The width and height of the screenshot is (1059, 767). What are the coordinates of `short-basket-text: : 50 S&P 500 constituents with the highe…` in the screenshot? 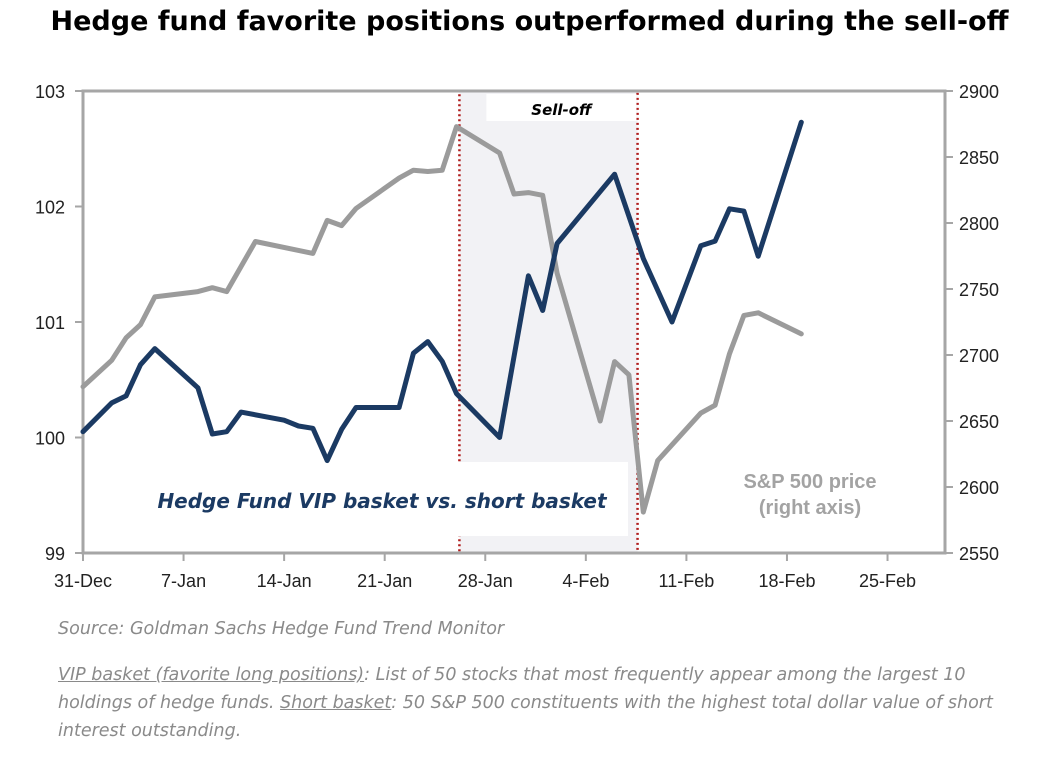 It's located at (525, 717).